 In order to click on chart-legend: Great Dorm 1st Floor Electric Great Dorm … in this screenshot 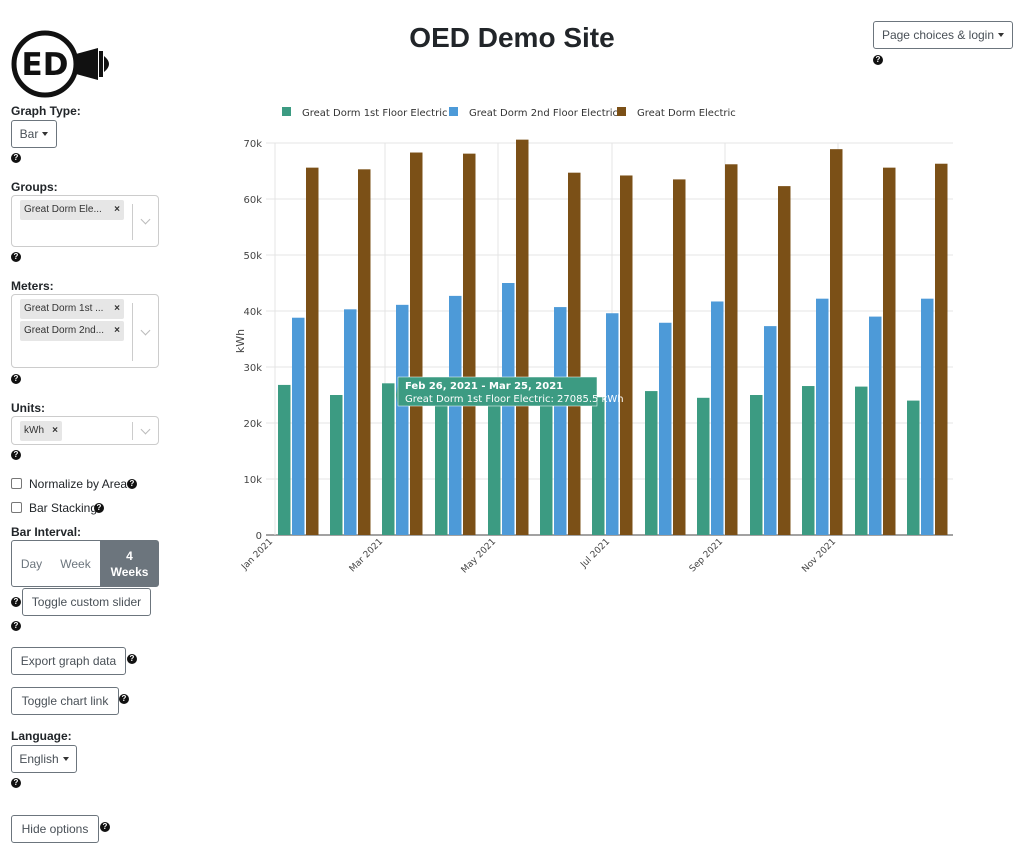, I will do `click(509, 113)`.